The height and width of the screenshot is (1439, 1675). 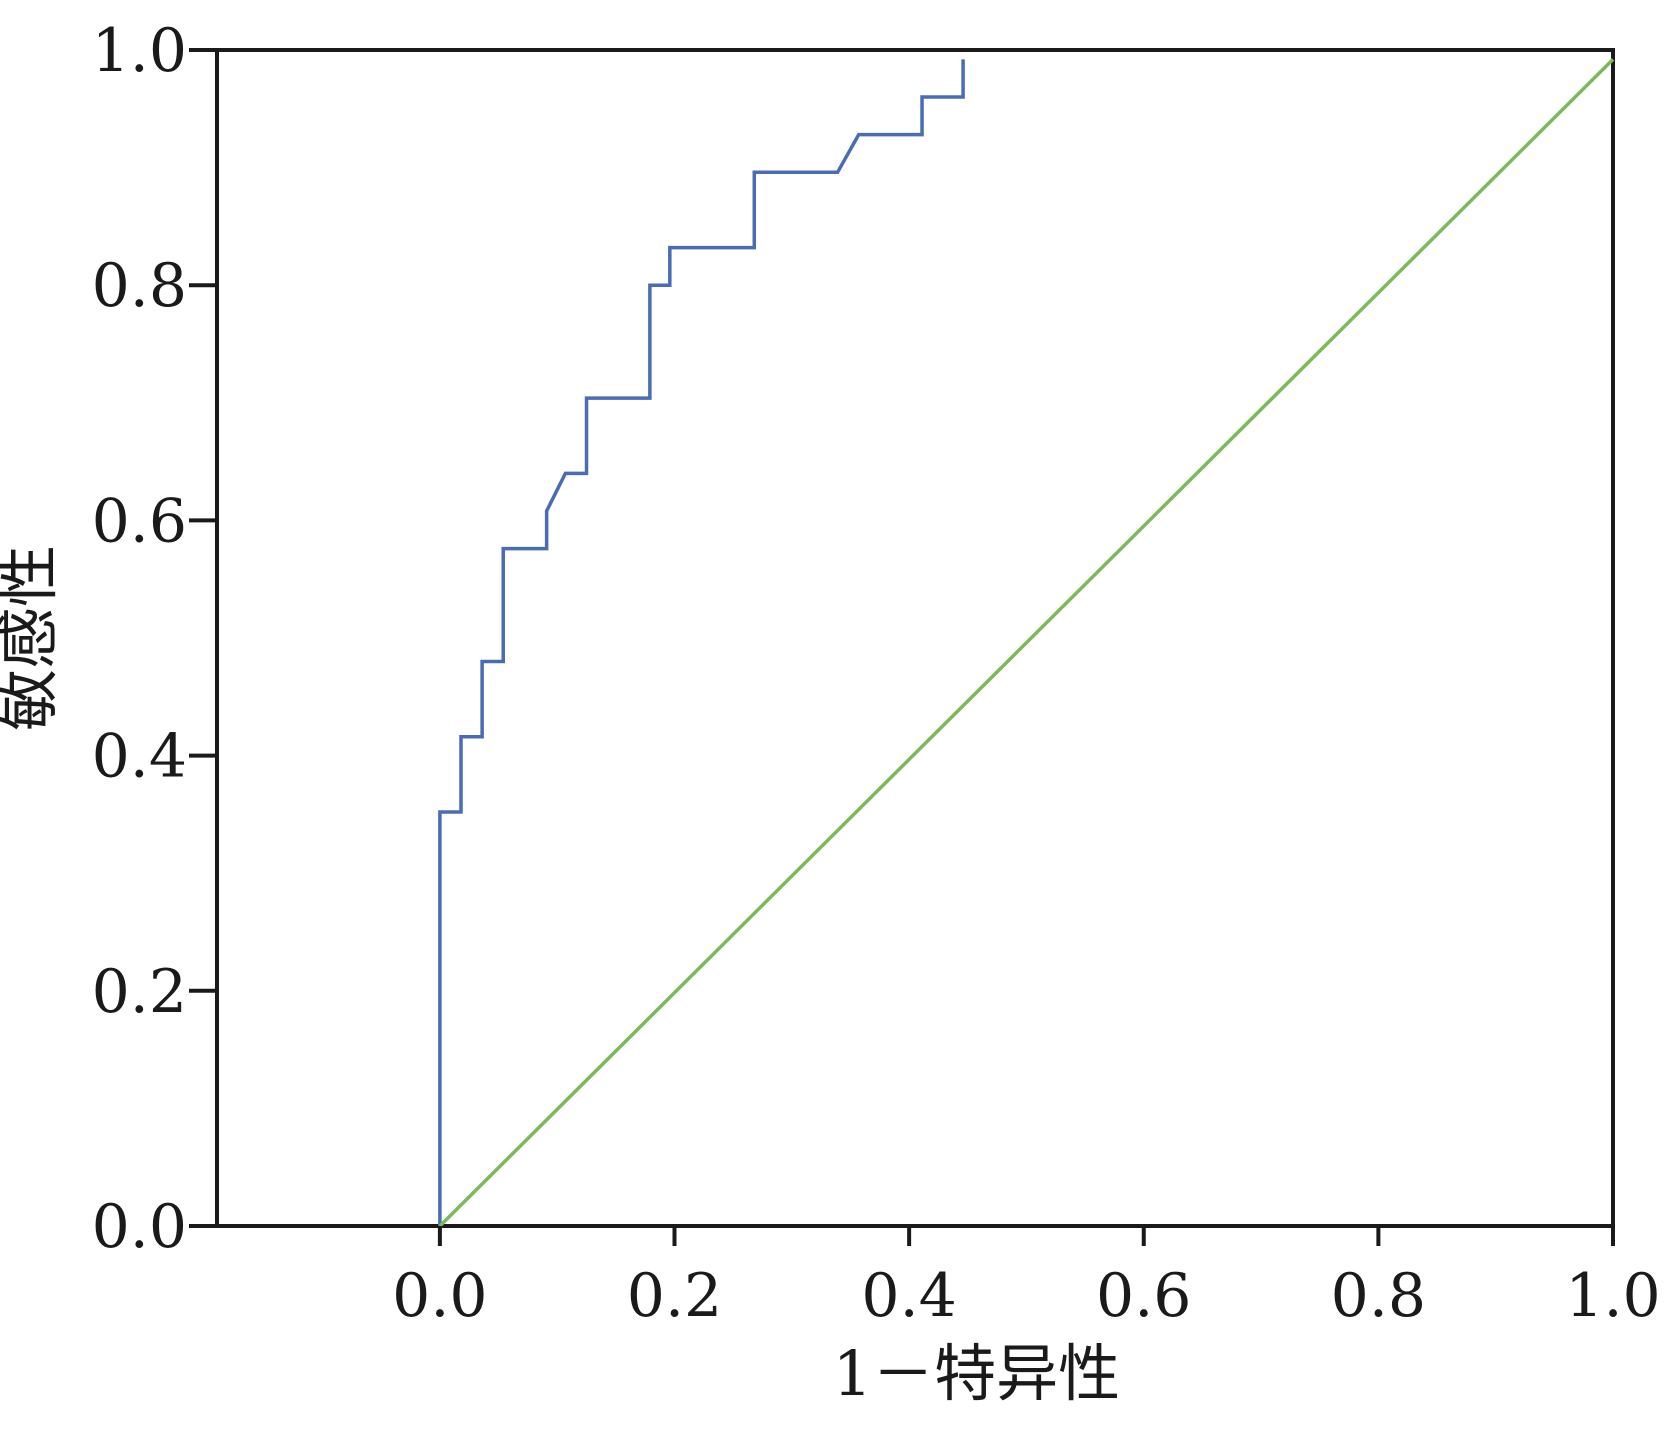 I want to click on x-tick-label: 0.4, so click(x=908, y=1296).